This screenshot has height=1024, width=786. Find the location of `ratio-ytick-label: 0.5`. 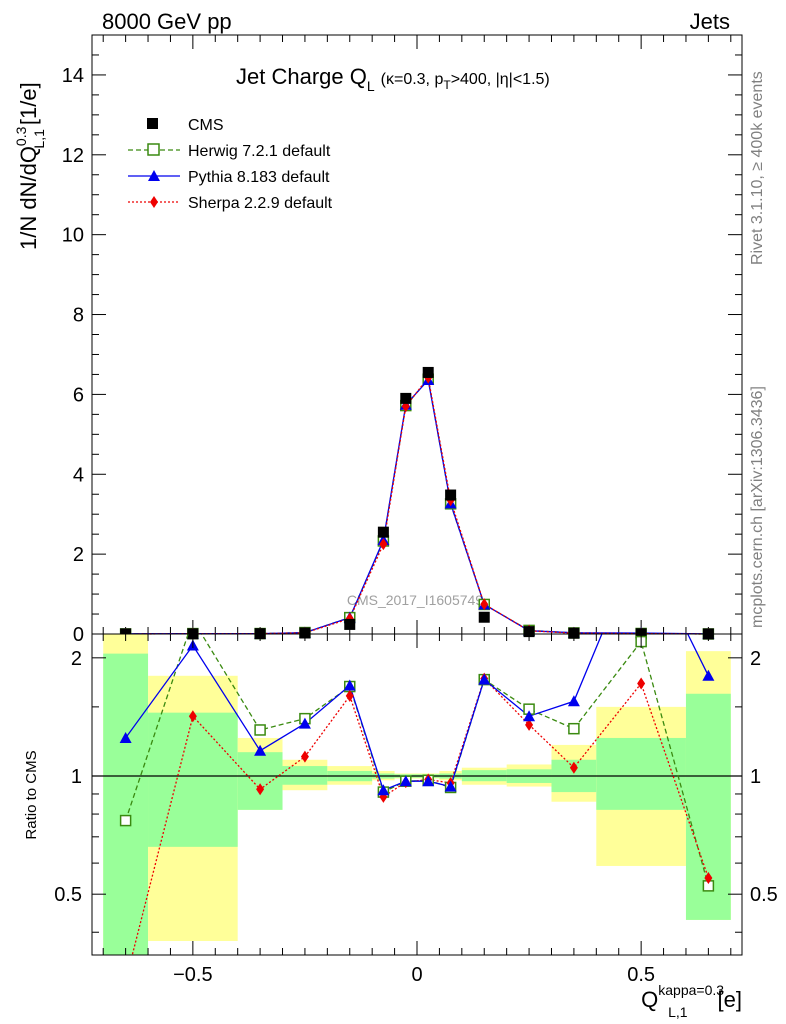

ratio-ytick-label: 0.5 is located at coordinates (68, 895).